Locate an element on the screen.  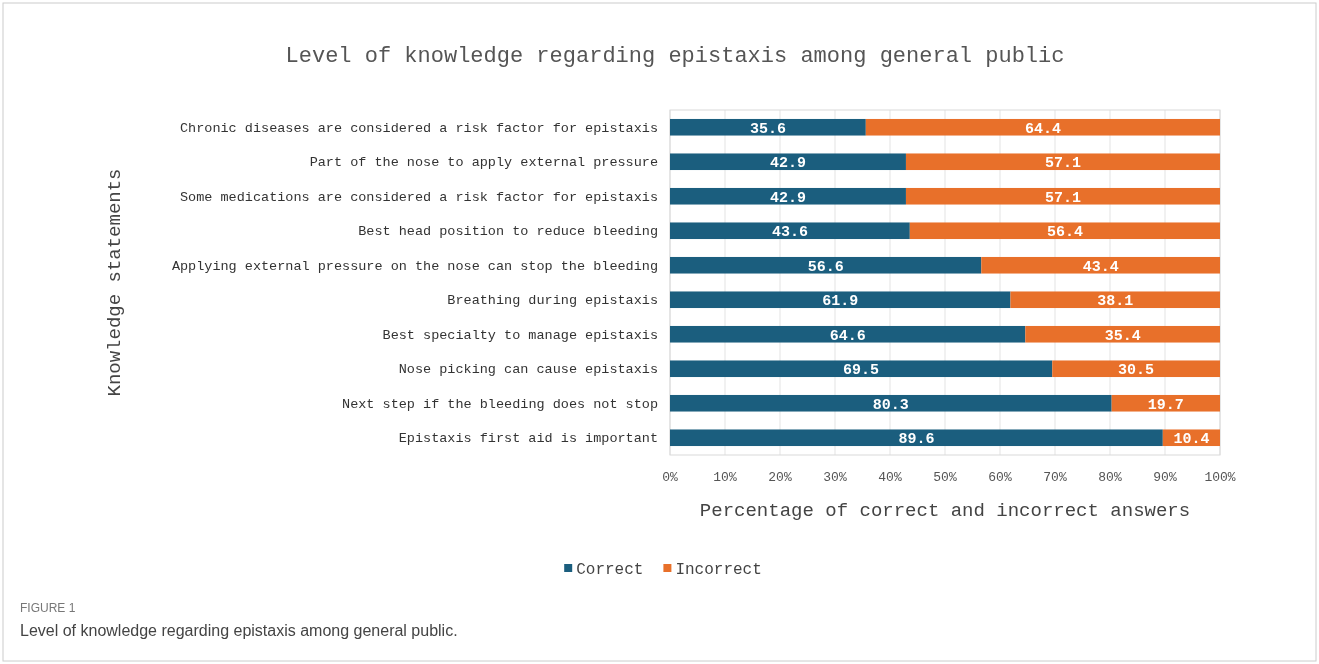
y-tick-label: Applying external pressure on the nose can stop the bleeding is located at coordinates (414, 266).